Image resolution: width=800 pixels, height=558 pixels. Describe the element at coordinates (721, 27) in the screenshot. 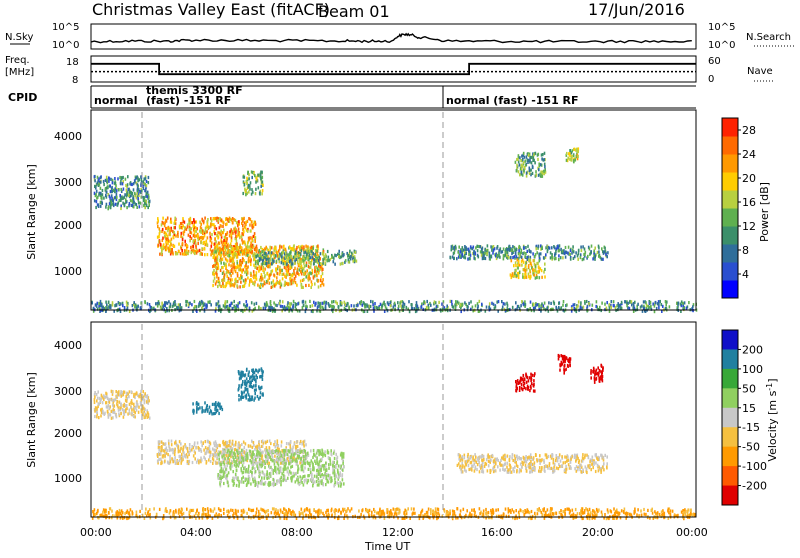

I see `noise-right-tick-top: 10^5` at that location.